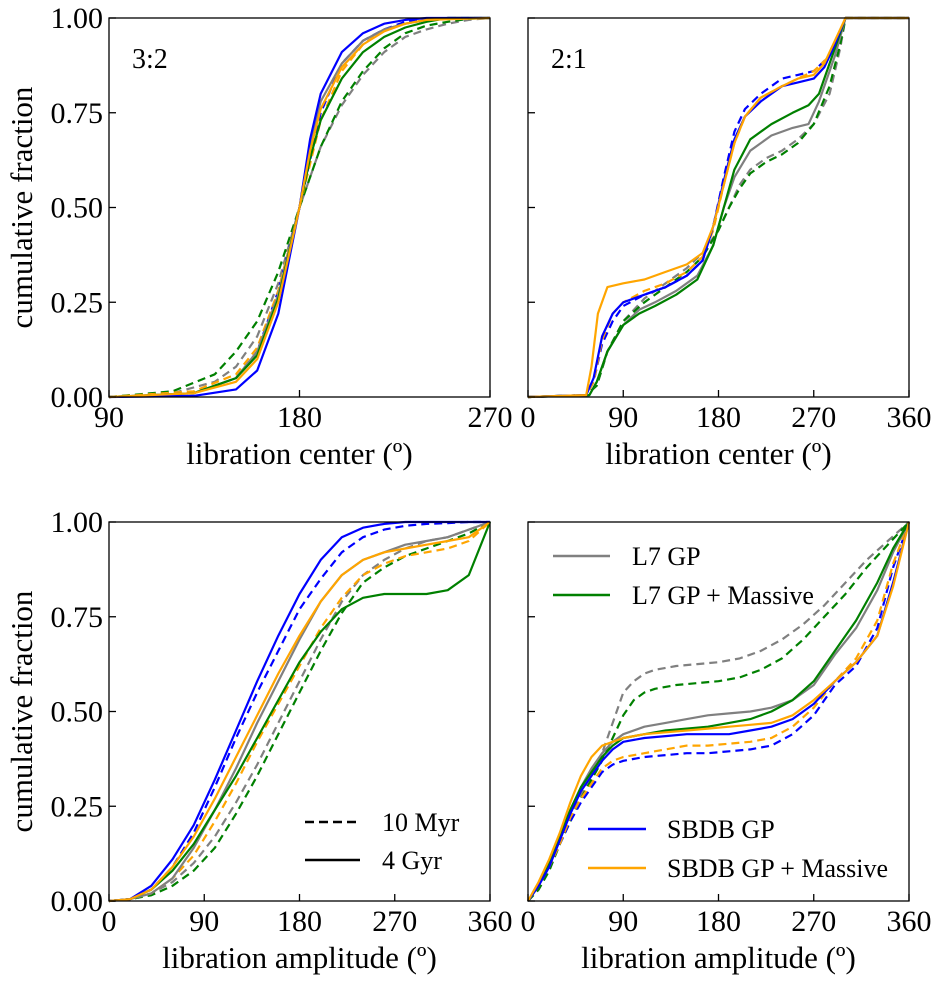 The height and width of the screenshot is (981, 944). I want to click on legend-models-bottom: SBDB GP SBDB GP + Massive, so click(738, 849).